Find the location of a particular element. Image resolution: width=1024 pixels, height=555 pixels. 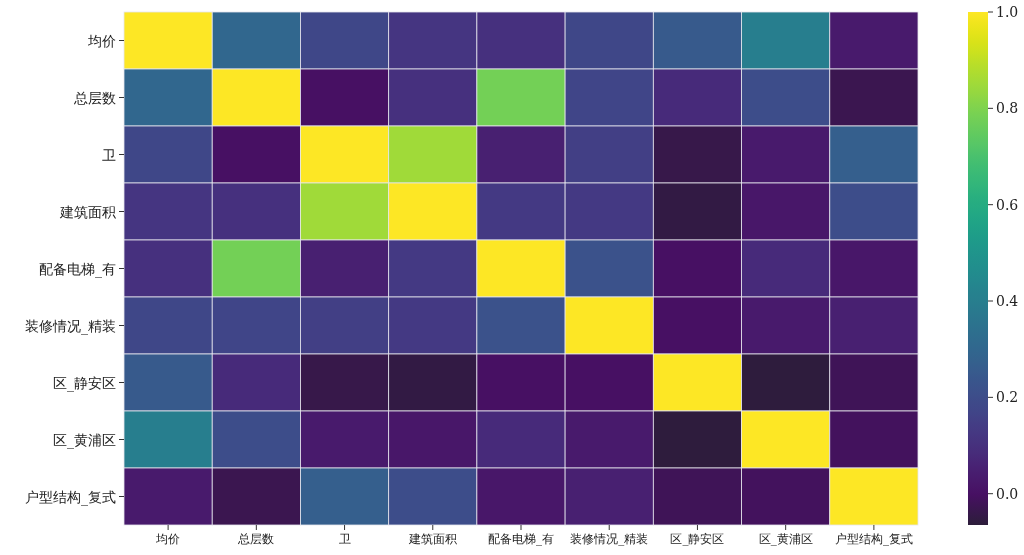

y-tick-label: 总层数 is located at coordinates (94, 97).